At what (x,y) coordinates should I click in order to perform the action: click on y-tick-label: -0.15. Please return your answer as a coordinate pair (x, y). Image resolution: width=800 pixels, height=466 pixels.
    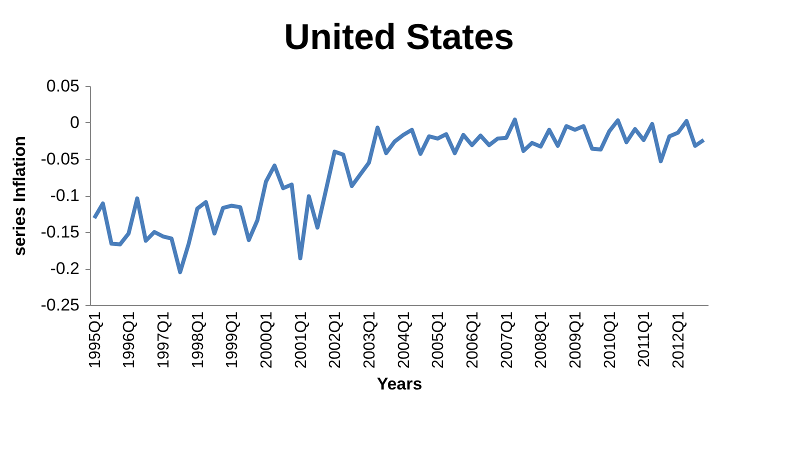
    Looking at the image, I should click on (60, 232).